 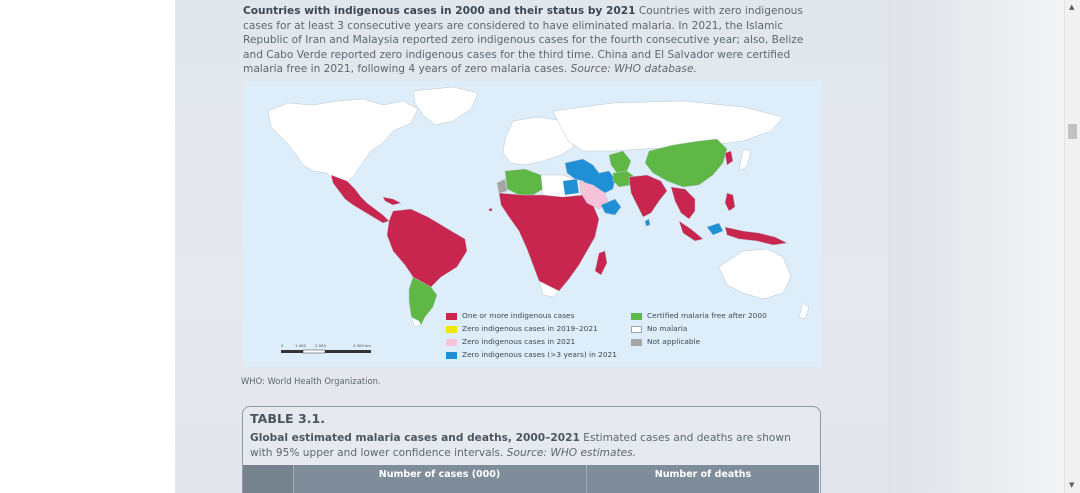 I want to click on table-header-divider, so click(x=586, y=479).